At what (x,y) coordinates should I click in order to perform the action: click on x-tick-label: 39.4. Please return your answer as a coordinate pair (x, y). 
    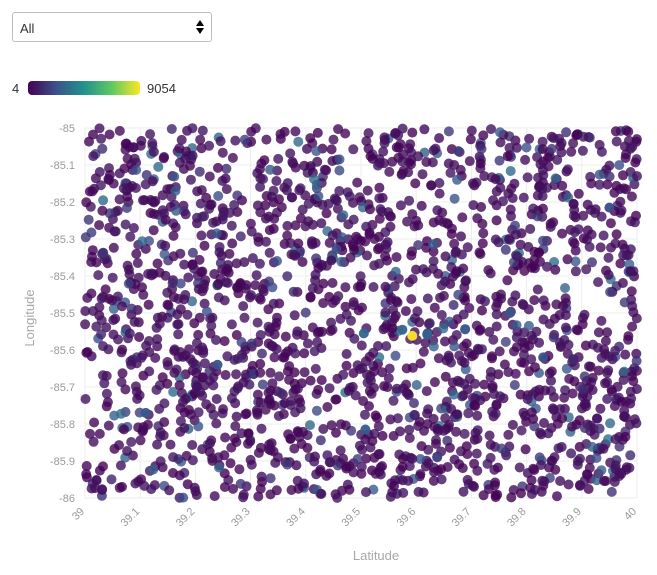
    Looking at the image, I should click on (296, 518).